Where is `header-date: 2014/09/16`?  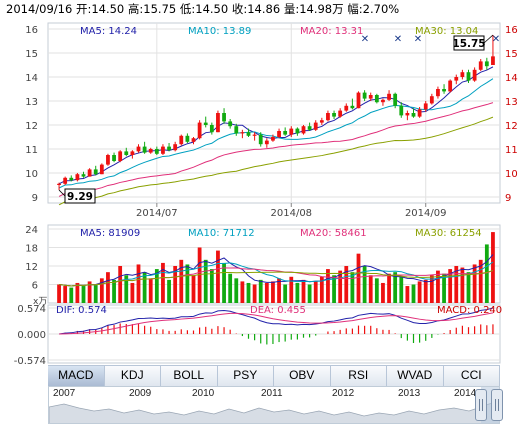 header-date: 2014/09/16 is located at coordinates (39, 9).